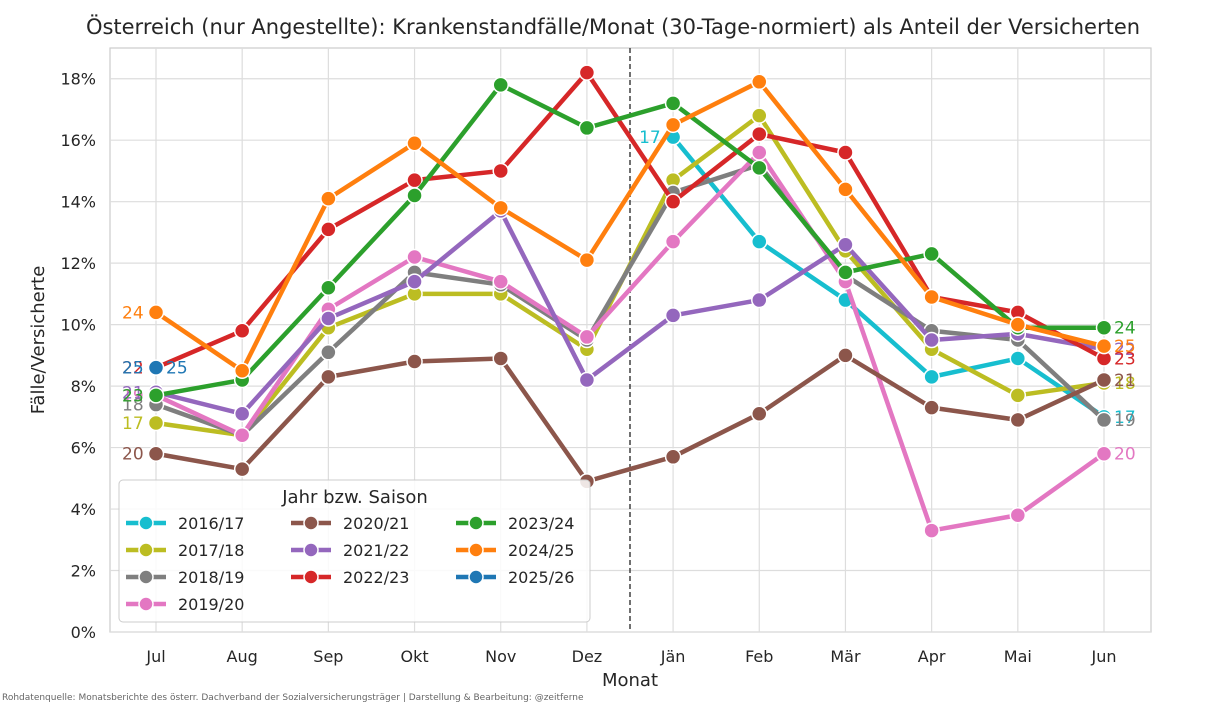 The image size is (1227, 703). Describe the element at coordinates (630, 680) in the screenshot. I see `x-axis-label: Monat` at that location.